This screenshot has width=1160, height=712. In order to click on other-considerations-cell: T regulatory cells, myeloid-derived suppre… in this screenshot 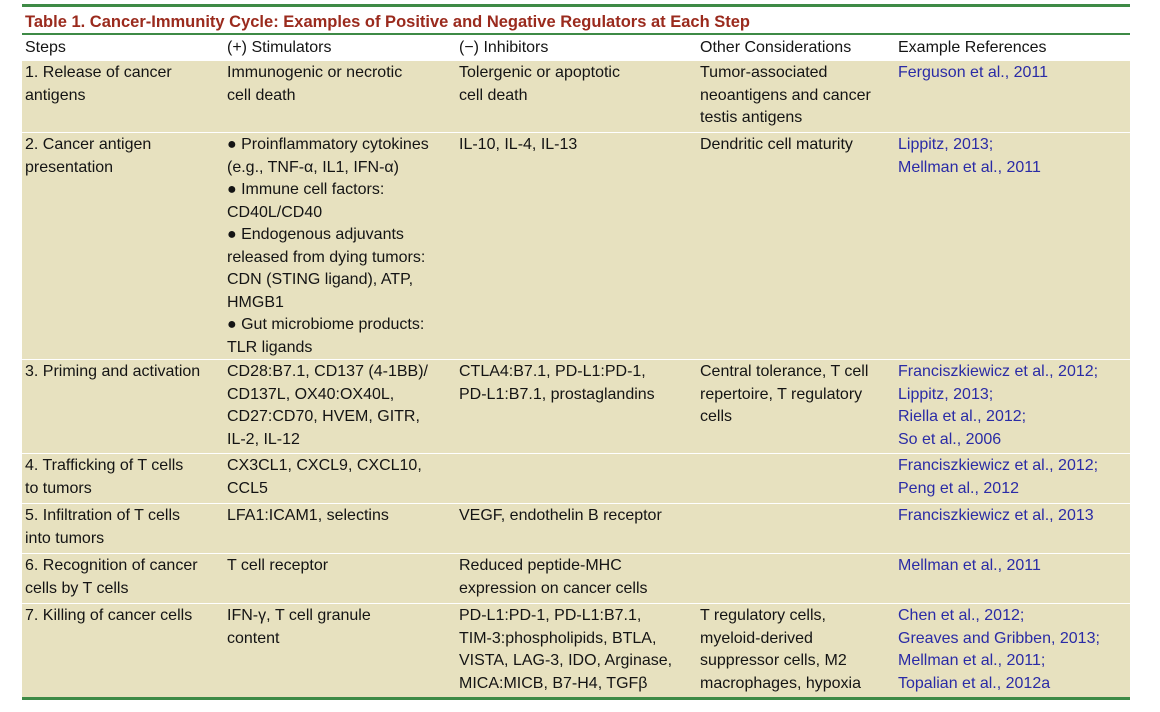, I will do `click(796, 651)`.